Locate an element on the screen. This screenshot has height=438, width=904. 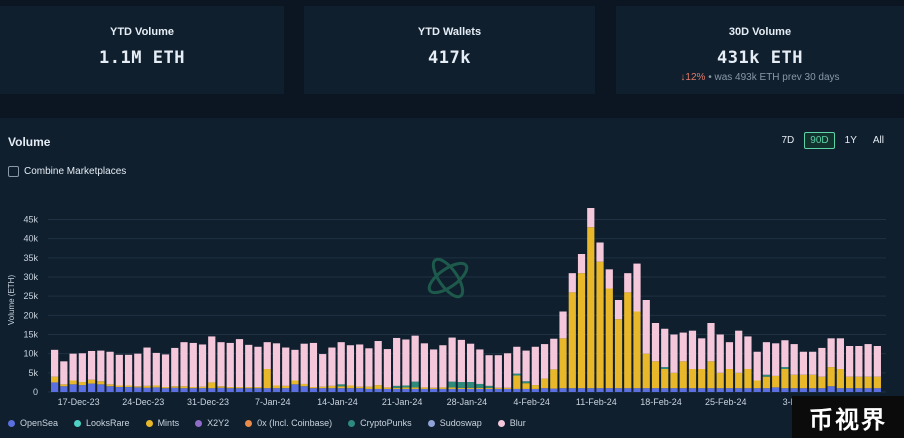
x-tick-label: 18-Feb-24 is located at coordinates (661, 402).